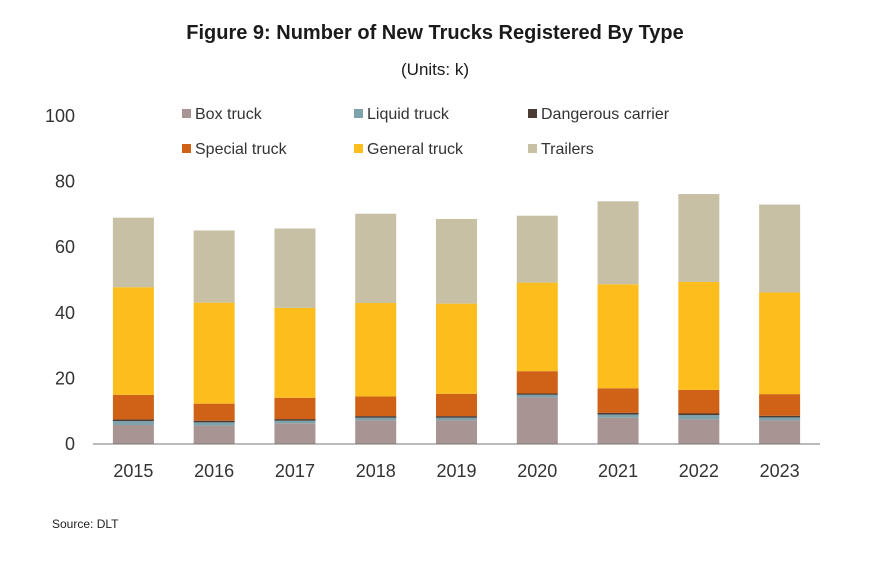  What do you see at coordinates (65, 247) in the screenshot?
I see `y-tick-label: 60` at bounding box center [65, 247].